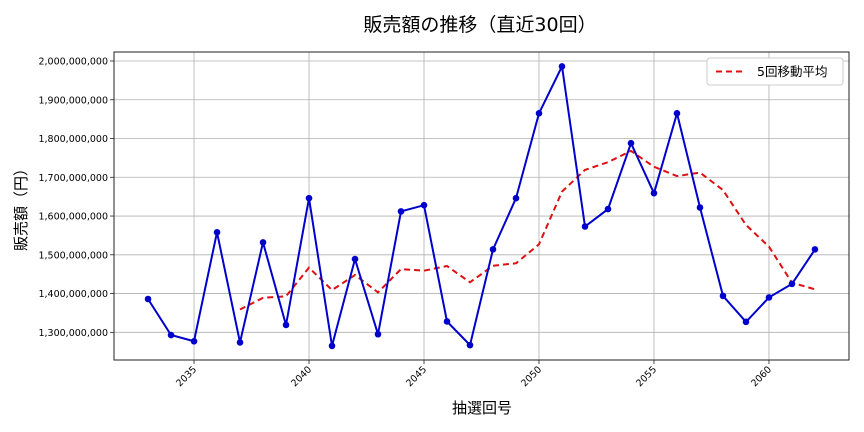 The height and width of the screenshot is (432, 864). I want to click on x-tick-label: 2055, so click(646, 376).